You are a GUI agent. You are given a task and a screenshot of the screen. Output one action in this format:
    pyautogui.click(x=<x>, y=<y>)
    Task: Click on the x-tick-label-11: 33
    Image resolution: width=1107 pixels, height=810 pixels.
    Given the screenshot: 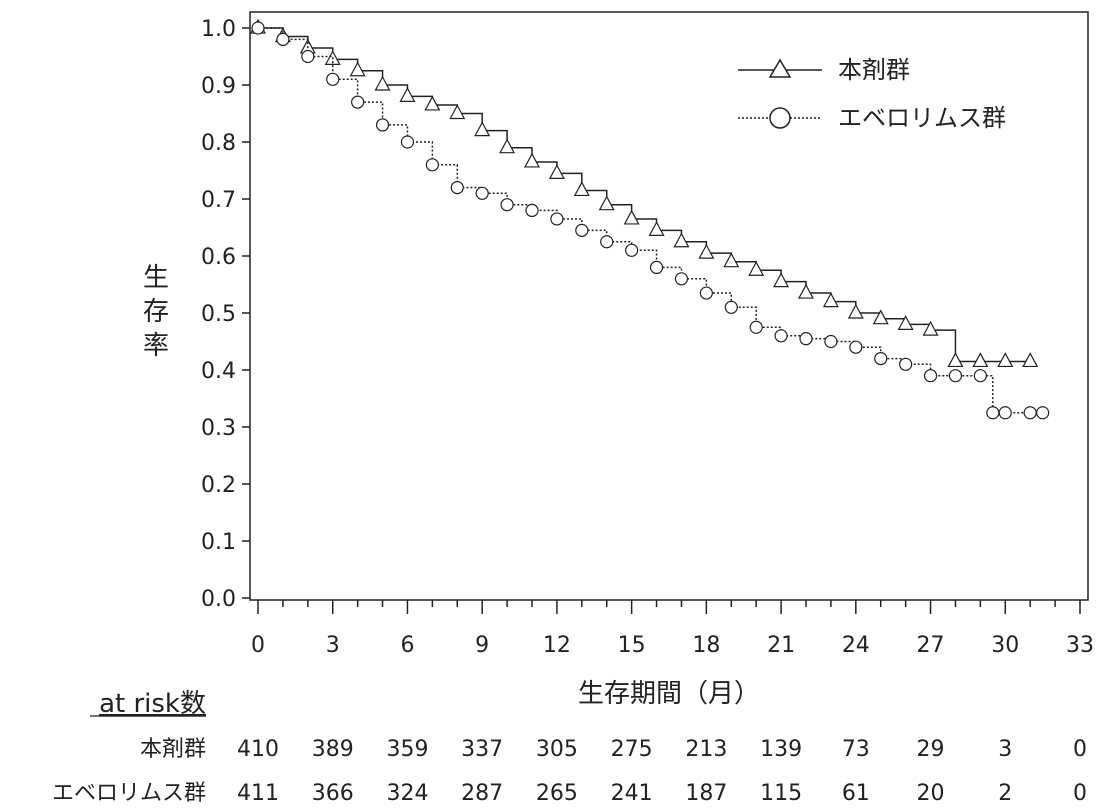 What is the action you would take?
    pyautogui.click(x=1080, y=645)
    